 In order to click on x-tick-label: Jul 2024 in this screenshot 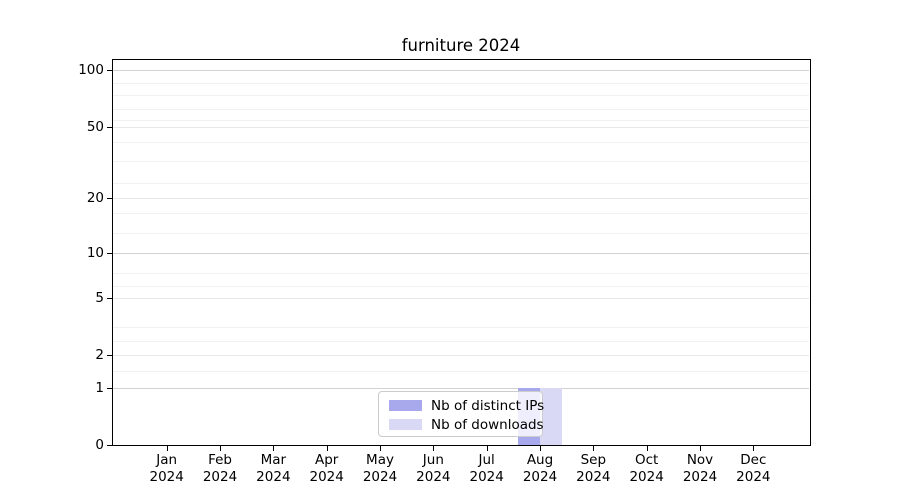, I will do `click(486, 468)`.